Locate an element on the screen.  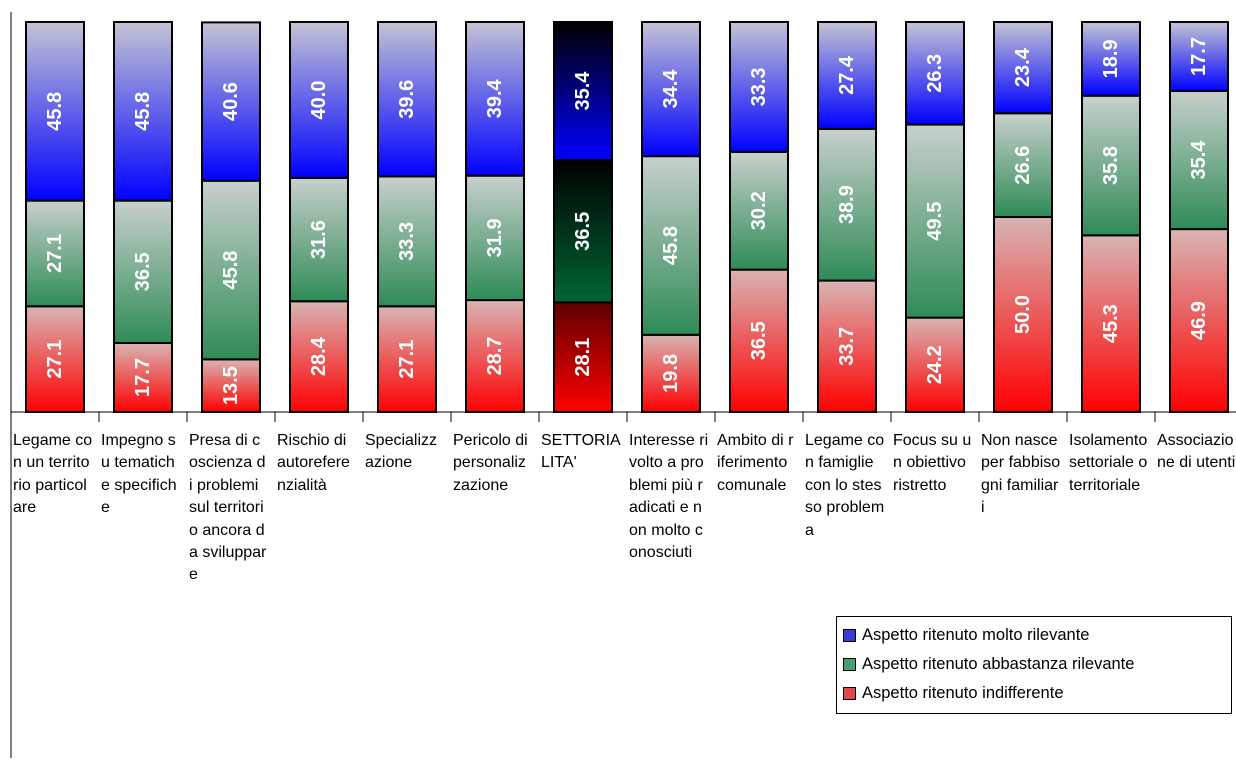
data-label-molto-13: 18.9 is located at coordinates (1111, 58).